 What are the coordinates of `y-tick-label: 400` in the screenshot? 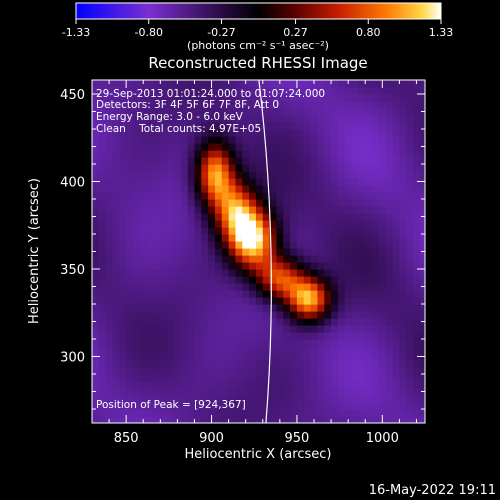 It's located at (72, 183).